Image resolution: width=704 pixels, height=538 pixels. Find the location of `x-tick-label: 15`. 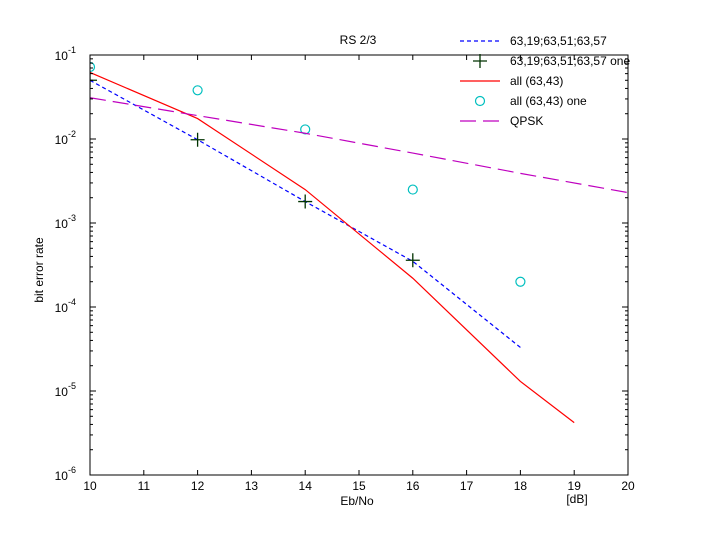

x-tick-label: 15 is located at coordinates (359, 486).